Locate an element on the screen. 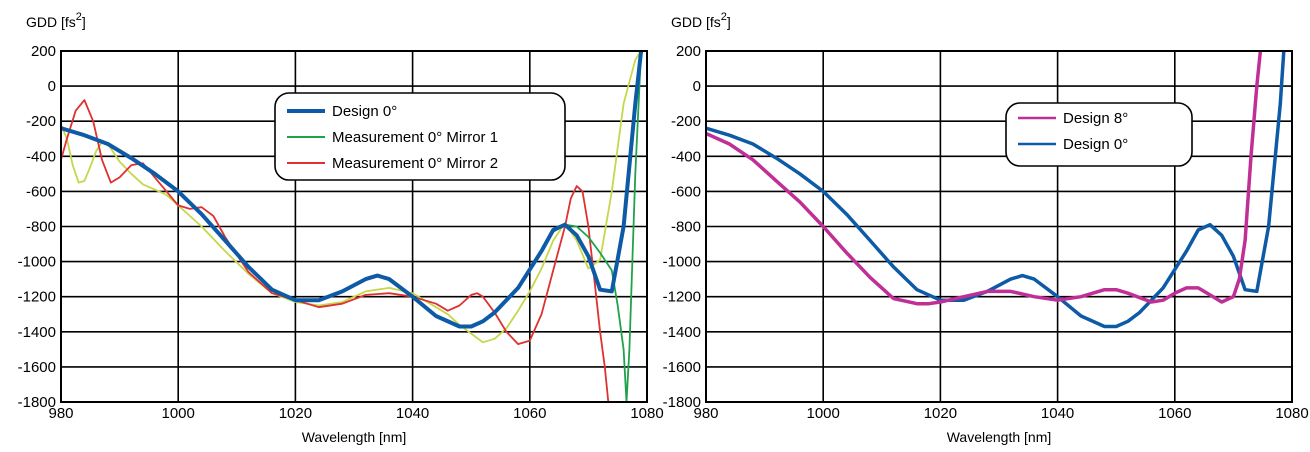 This screenshot has width=1310, height=452. chart1-xtick-label-1: 1000 is located at coordinates (823, 413).